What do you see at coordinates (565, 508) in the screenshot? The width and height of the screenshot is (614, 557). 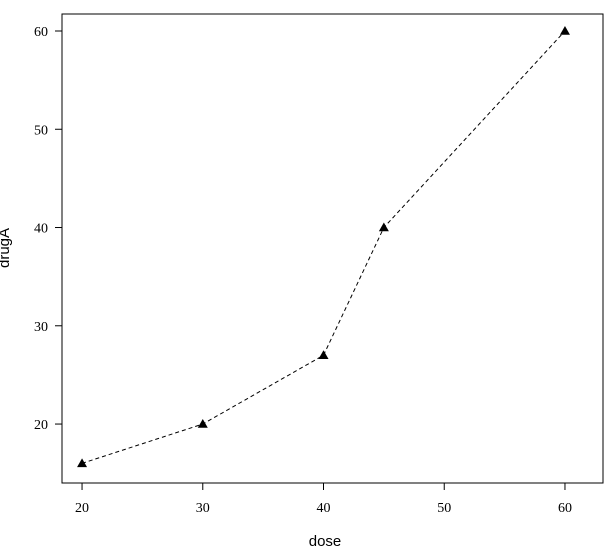 I see `x-tick-label: 60` at bounding box center [565, 508].